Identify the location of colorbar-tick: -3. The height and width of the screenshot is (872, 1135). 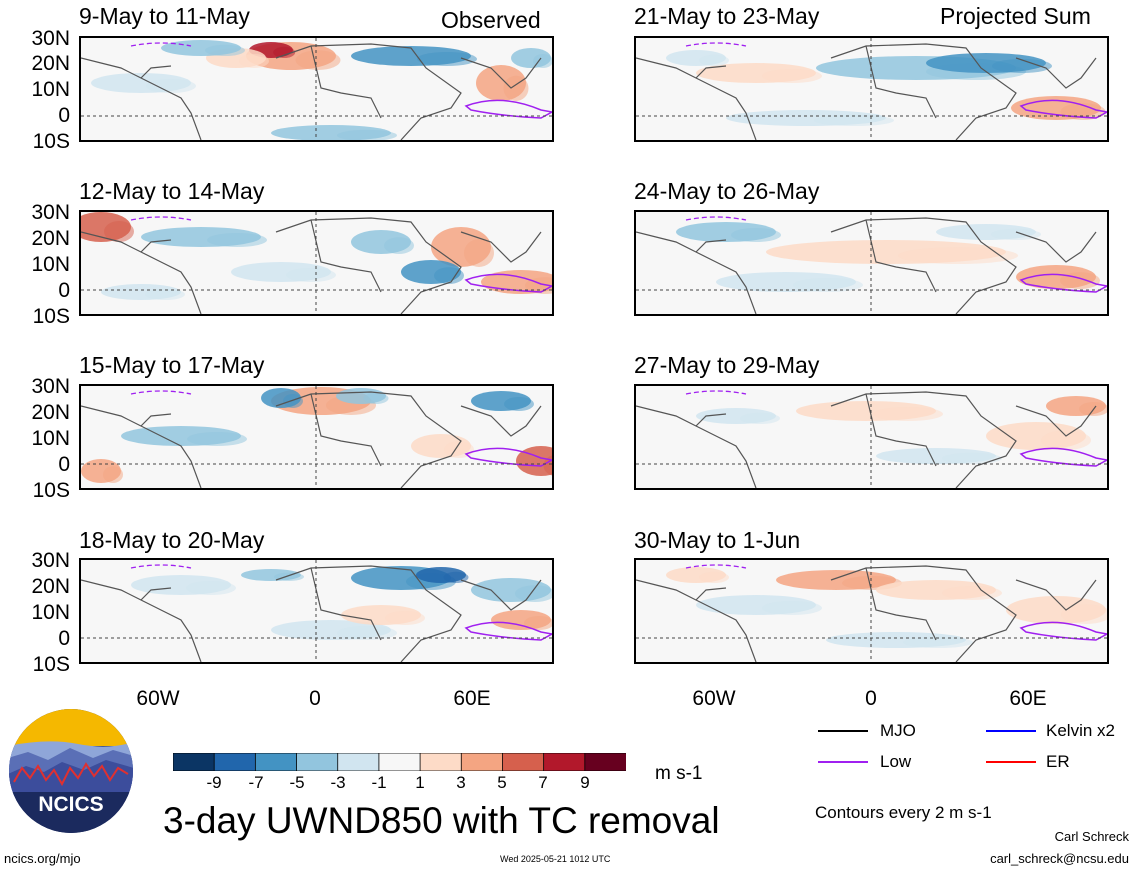
(338, 782).